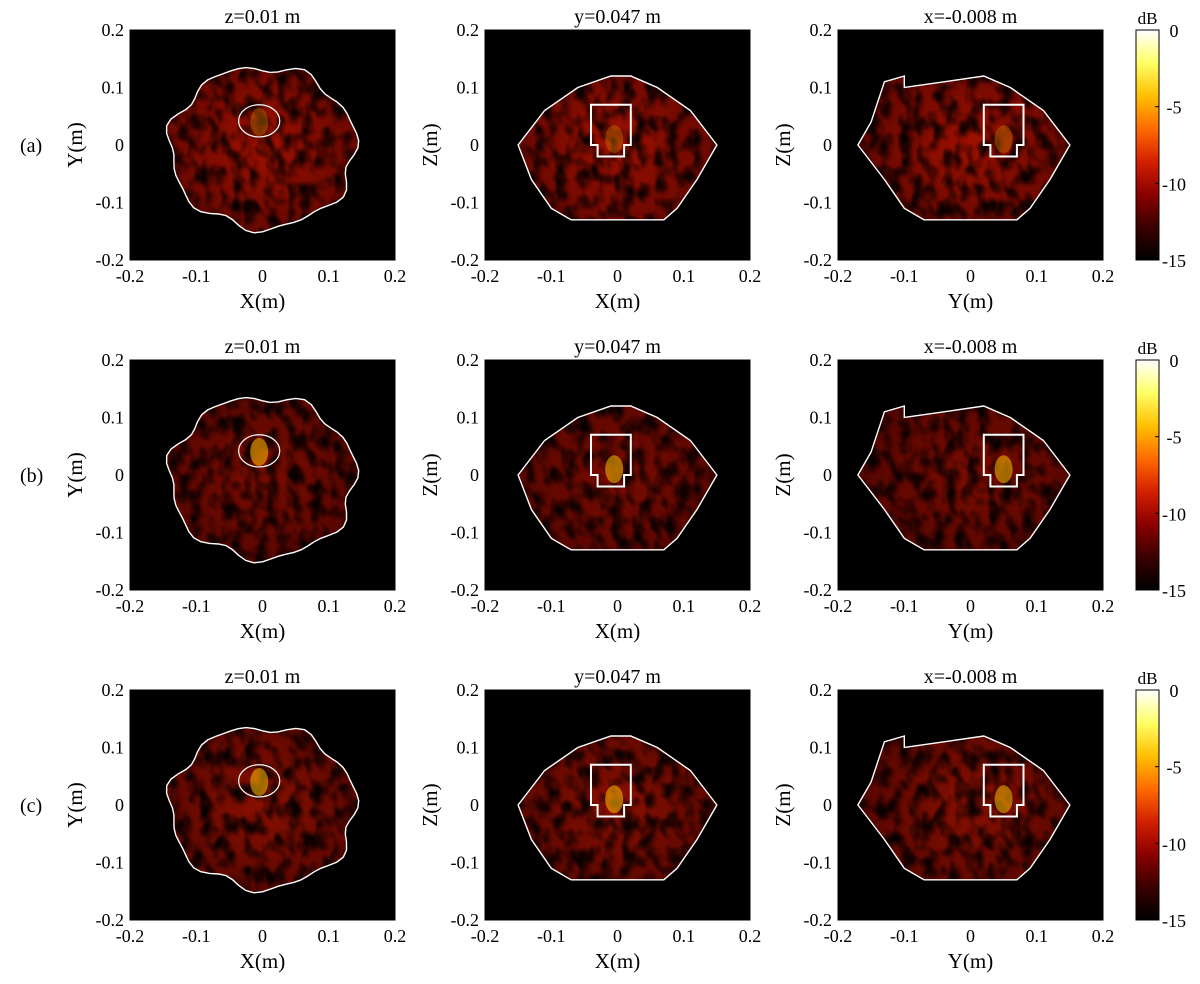 The image size is (1200, 984). I want to click on colorbar-tick-label: -15, so click(1174, 921).